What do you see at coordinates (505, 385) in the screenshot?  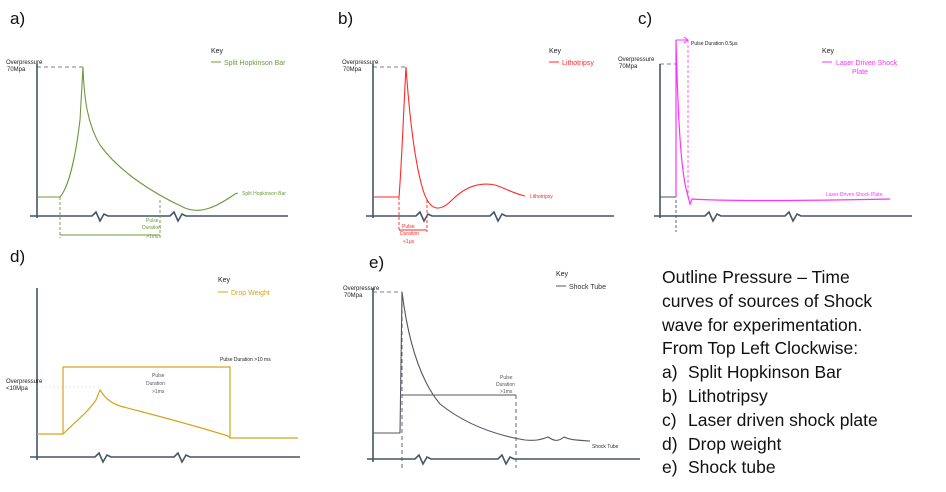 I see `panel-e-pulse-label-2: Duration` at bounding box center [505, 385].